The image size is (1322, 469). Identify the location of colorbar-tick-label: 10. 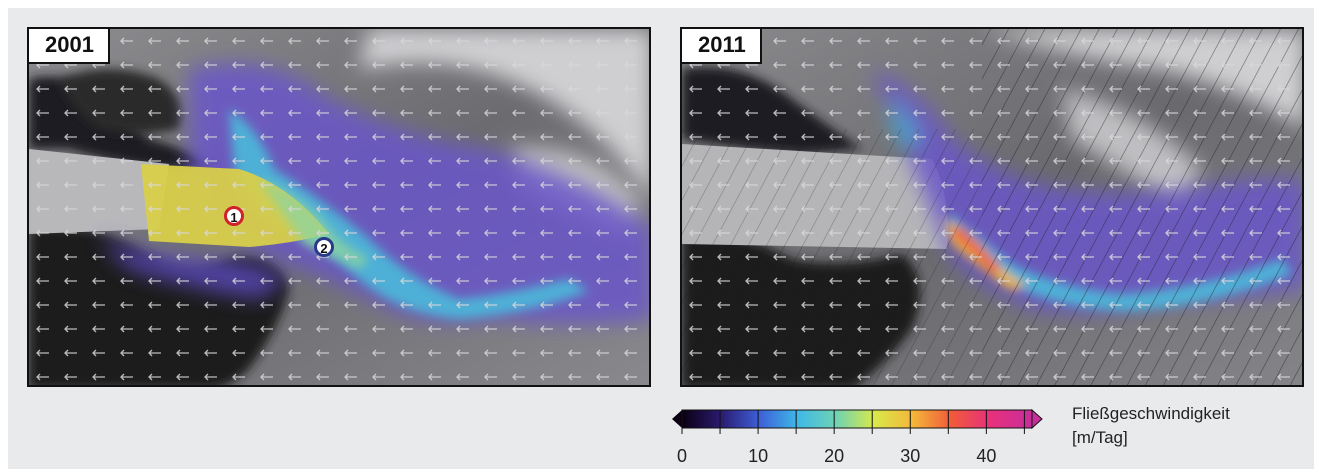
(758, 456).